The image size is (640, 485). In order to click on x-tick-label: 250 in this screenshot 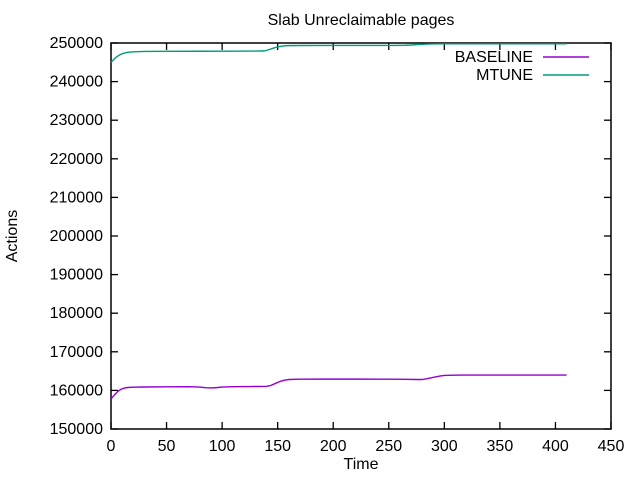, I will do `click(388, 446)`.